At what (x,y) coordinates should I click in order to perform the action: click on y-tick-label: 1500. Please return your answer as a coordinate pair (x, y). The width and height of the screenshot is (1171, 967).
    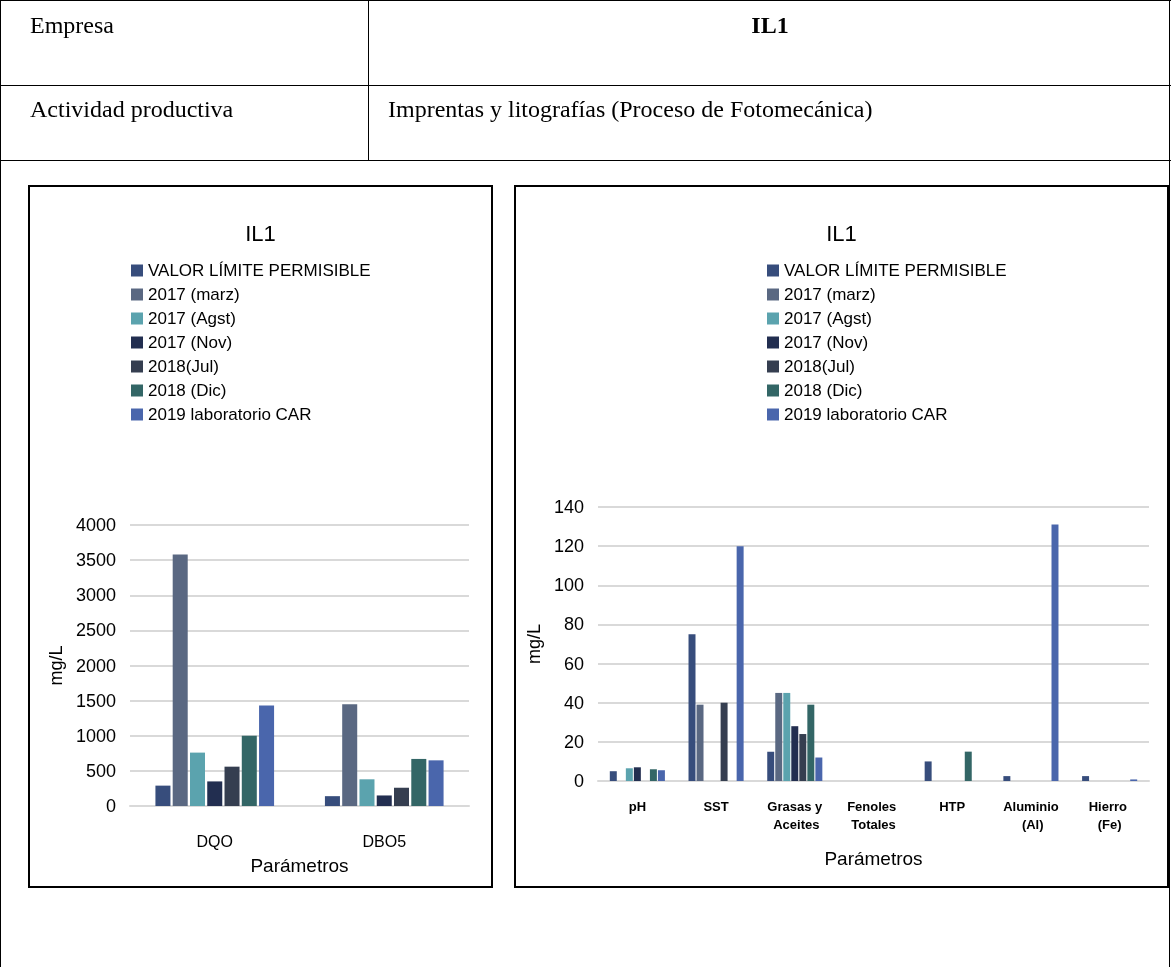
    Looking at the image, I should click on (95, 700).